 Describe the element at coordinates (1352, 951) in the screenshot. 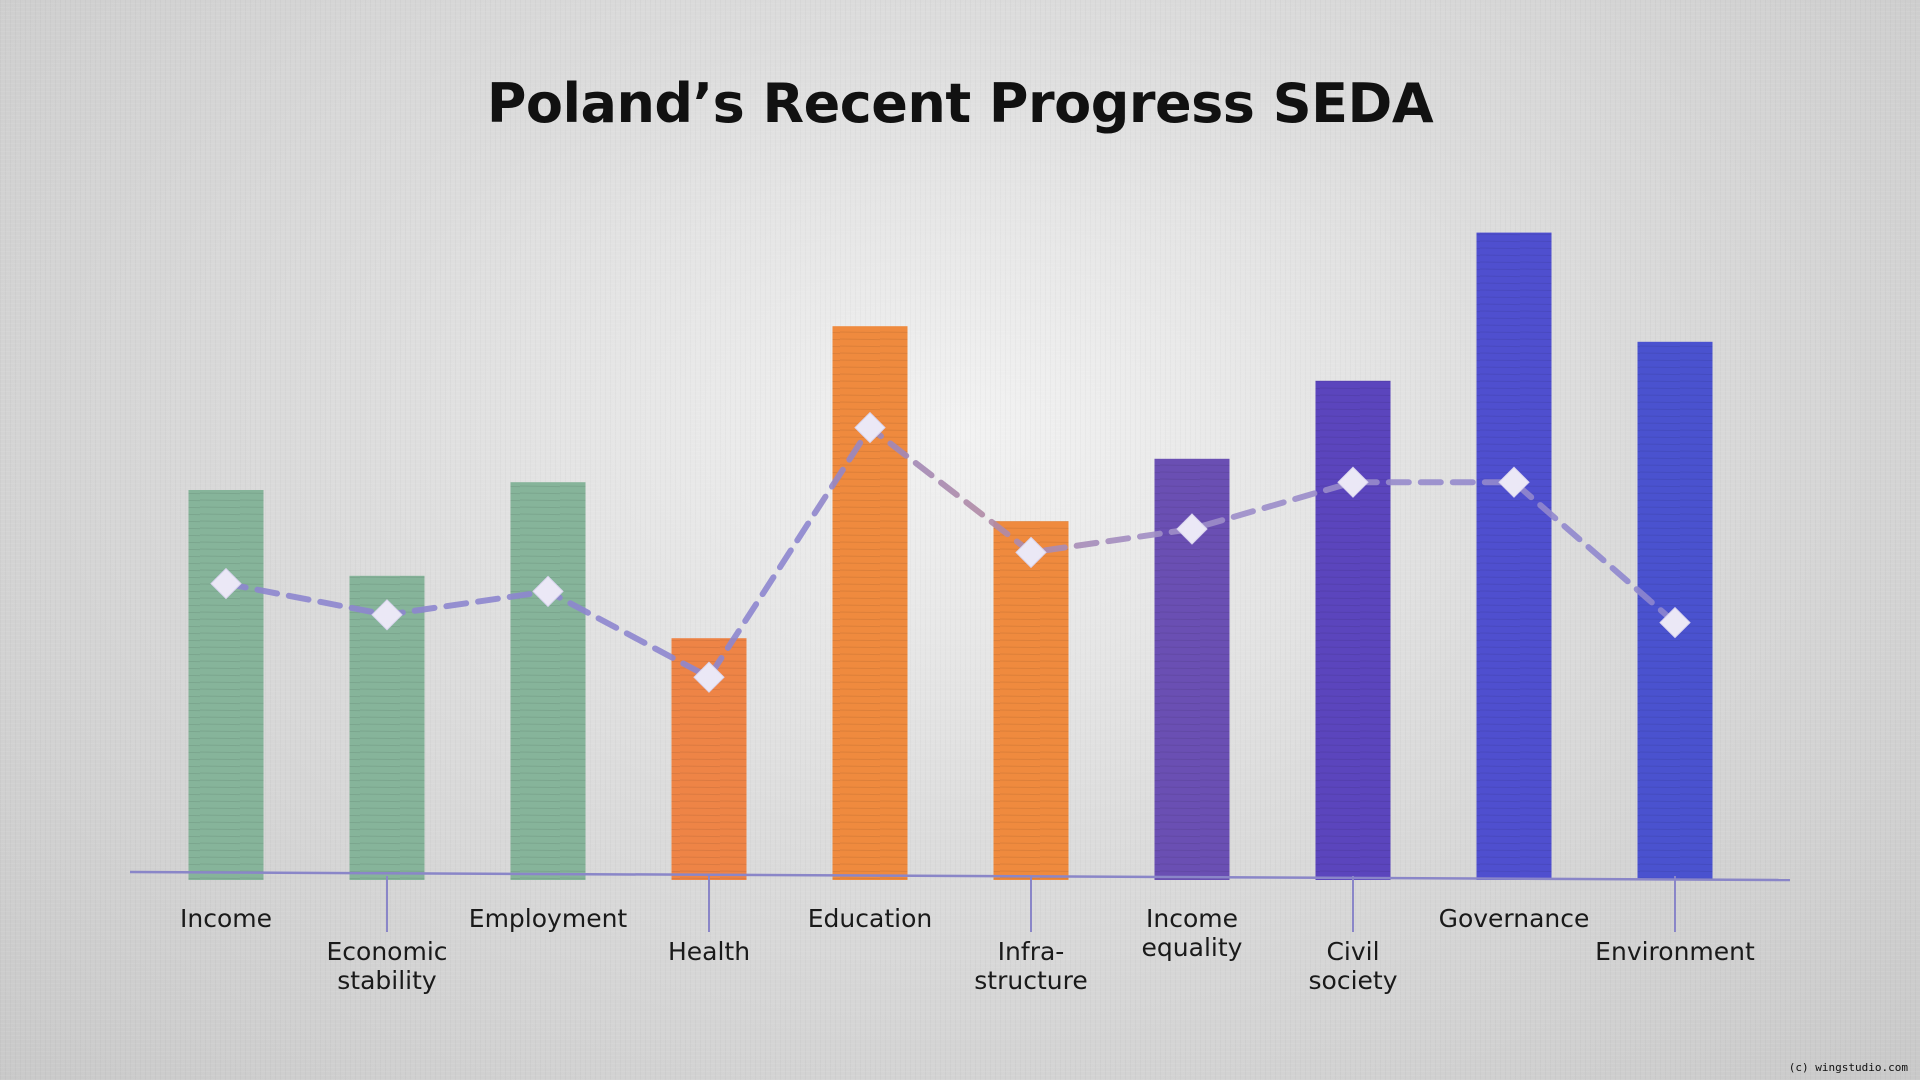

I see `x-tick-label: Civil` at that location.